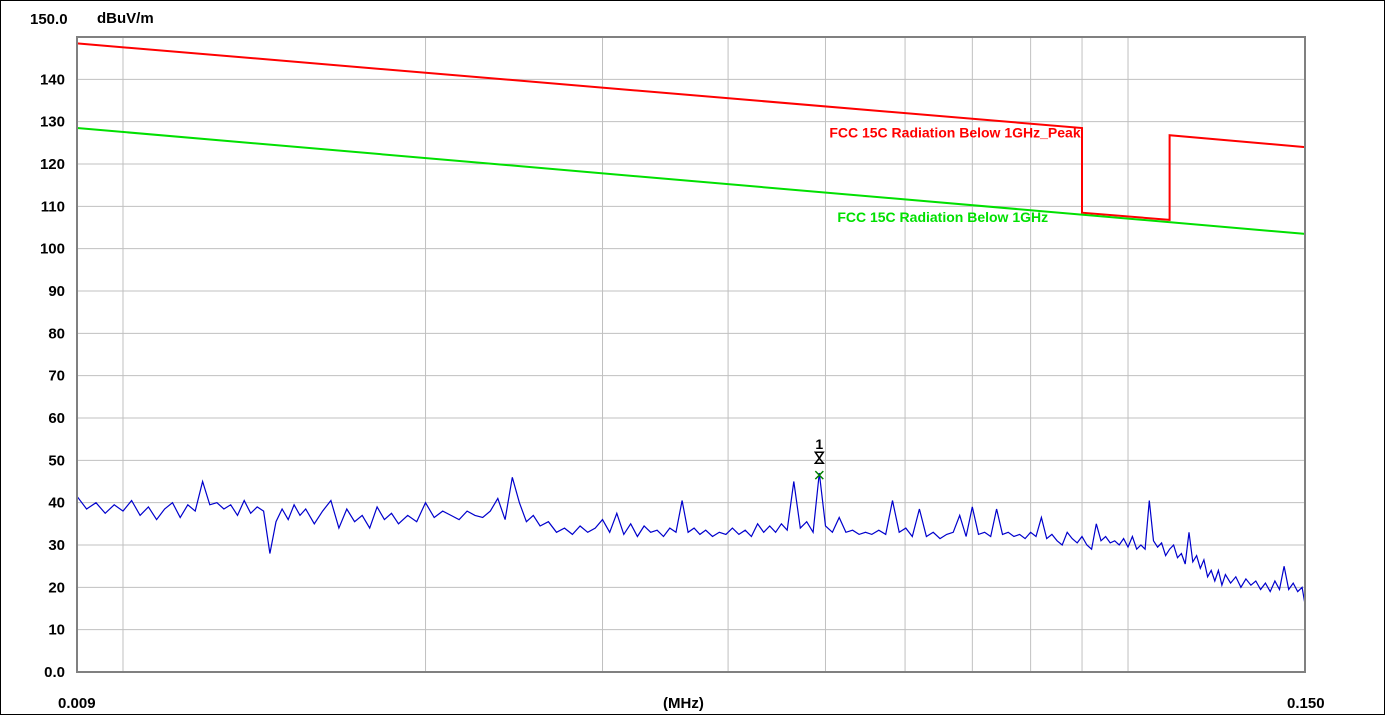 The width and height of the screenshot is (1385, 715). I want to click on y-tick-label: 60, so click(56, 418).